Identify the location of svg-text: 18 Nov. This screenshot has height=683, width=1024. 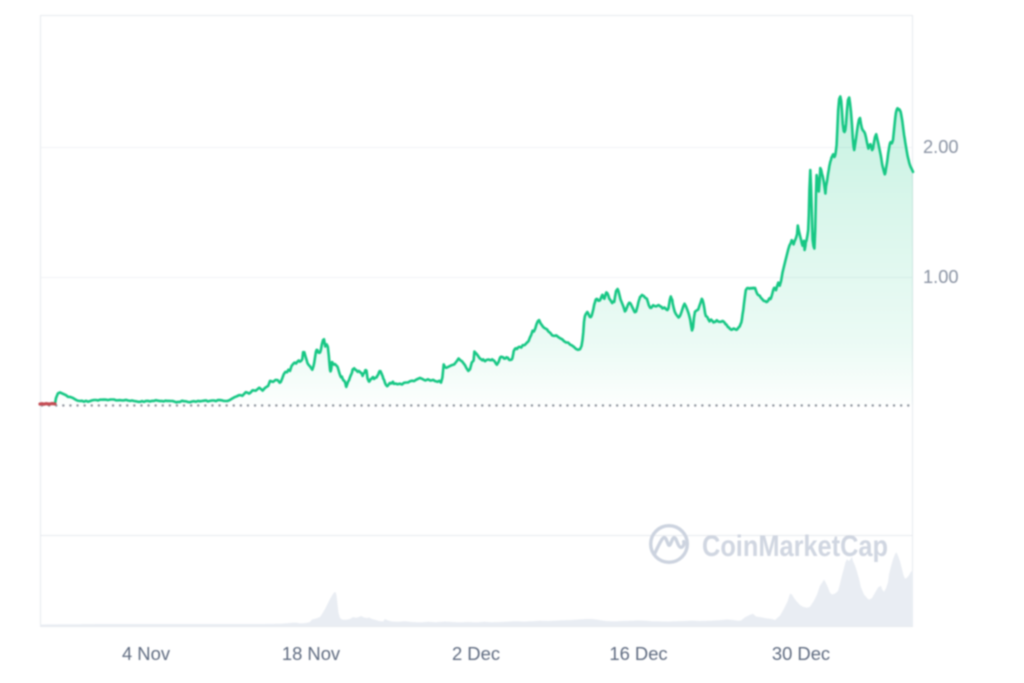
(311, 653).